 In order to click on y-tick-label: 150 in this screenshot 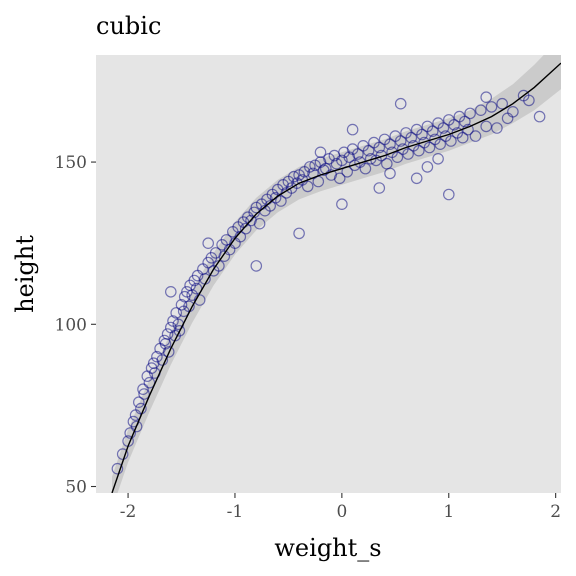, I will do `click(71, 163)`.